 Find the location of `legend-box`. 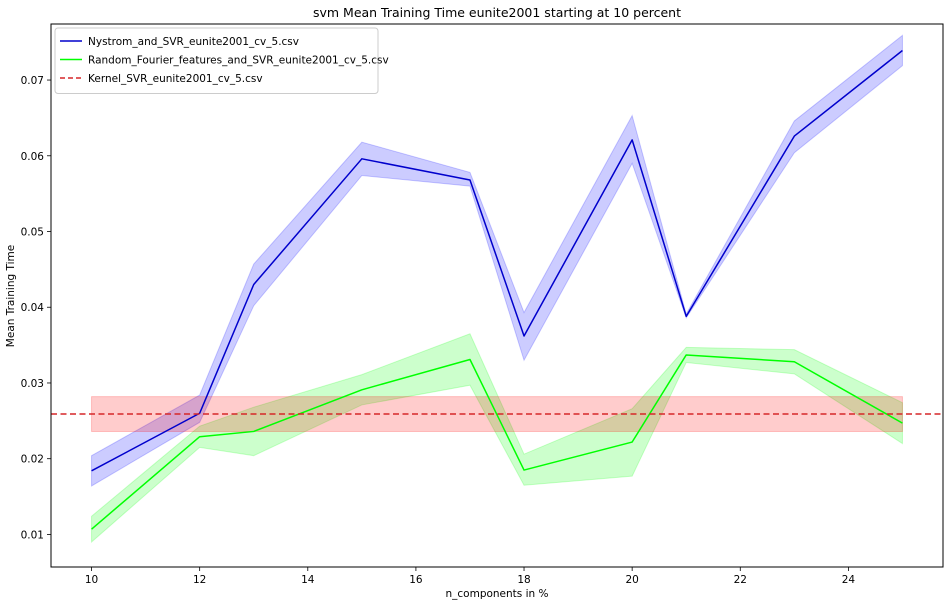

legend-box is located at coordinates (216, 60).